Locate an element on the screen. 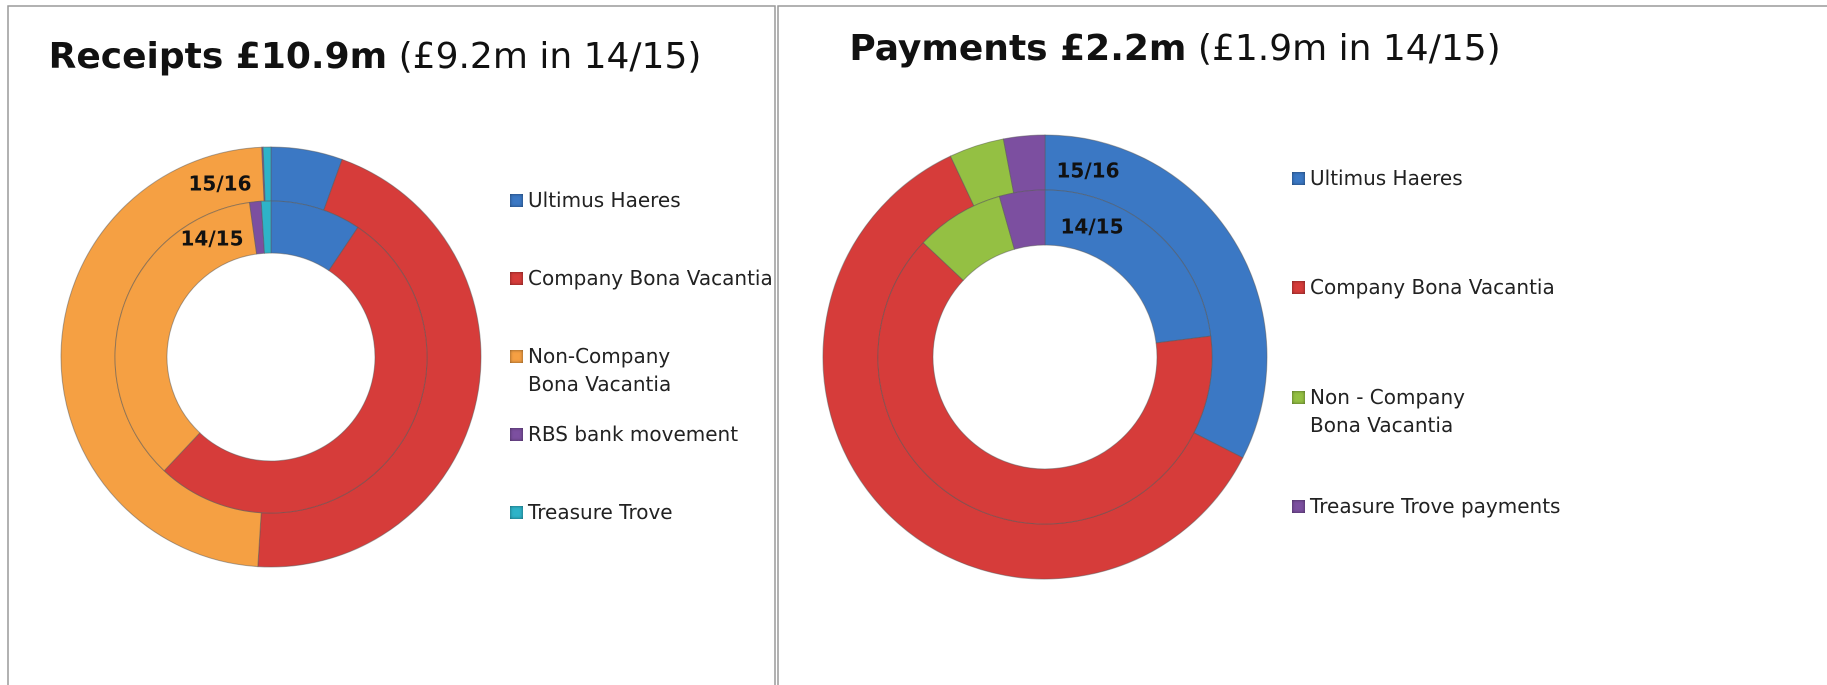  title-rest: (£9.2m in 14/15) is located at coordinates (550, 56).